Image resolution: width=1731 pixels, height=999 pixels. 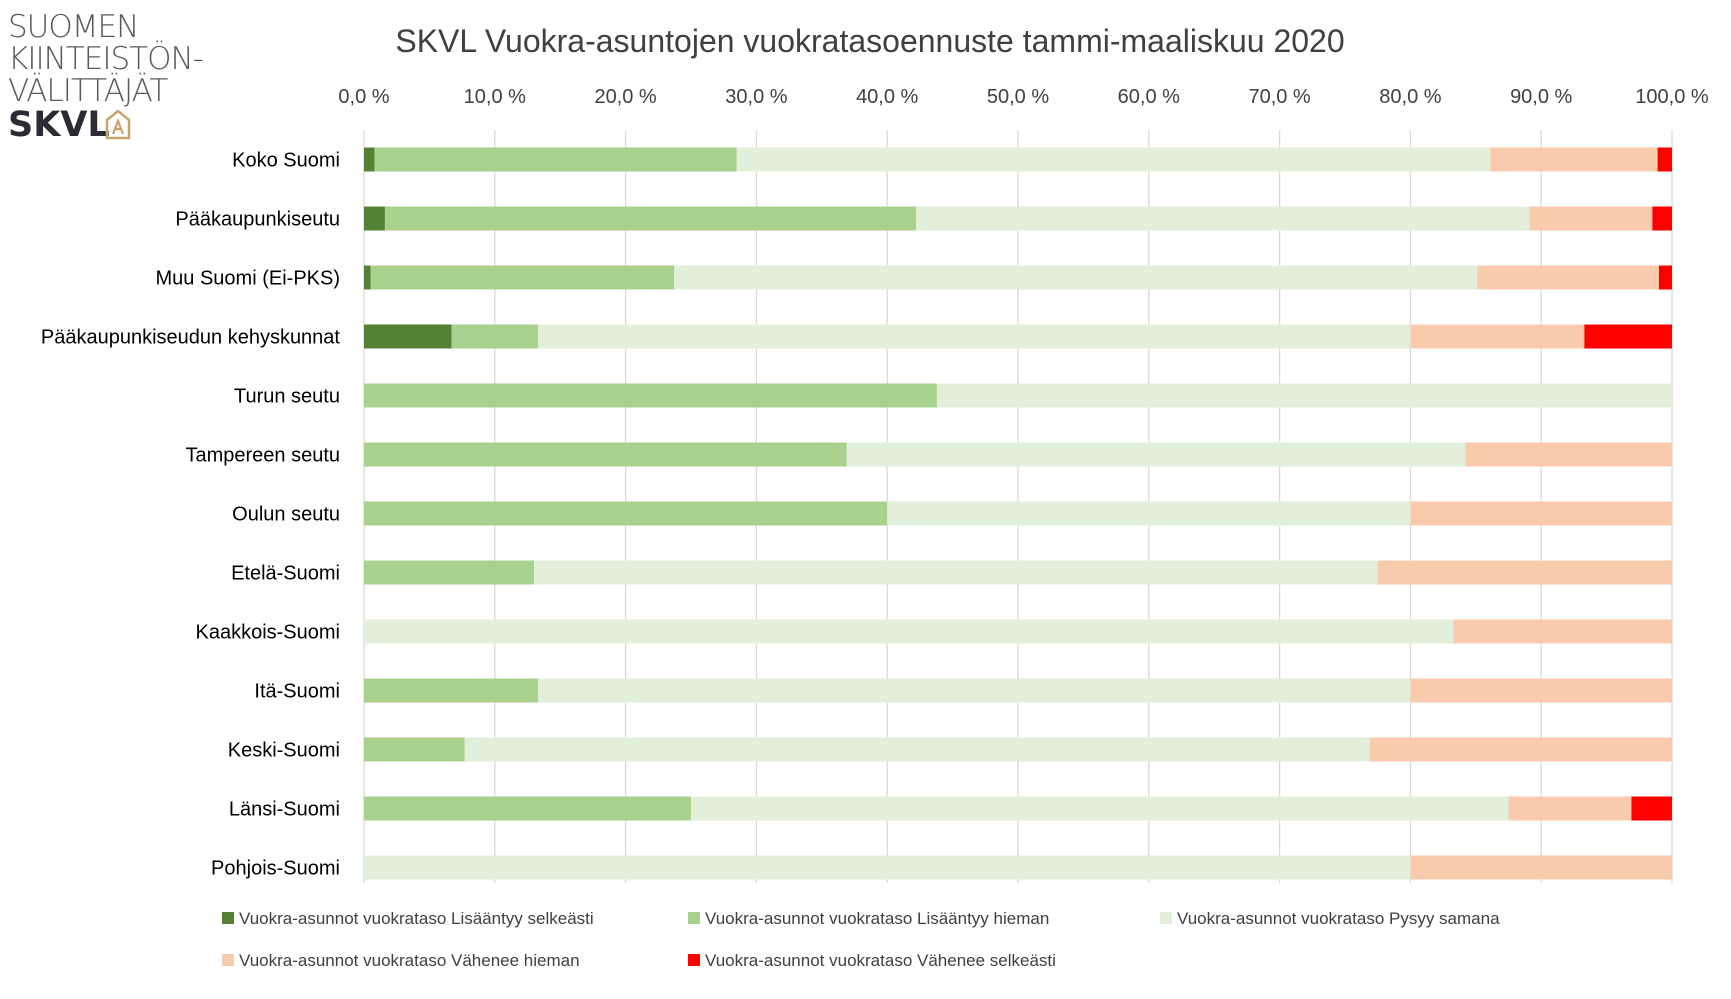 What do you see at coordinates (257, 220) in the screenshot?
I see `category-label: Pääkaupunkiseutu` at bounding box center [257, 220].